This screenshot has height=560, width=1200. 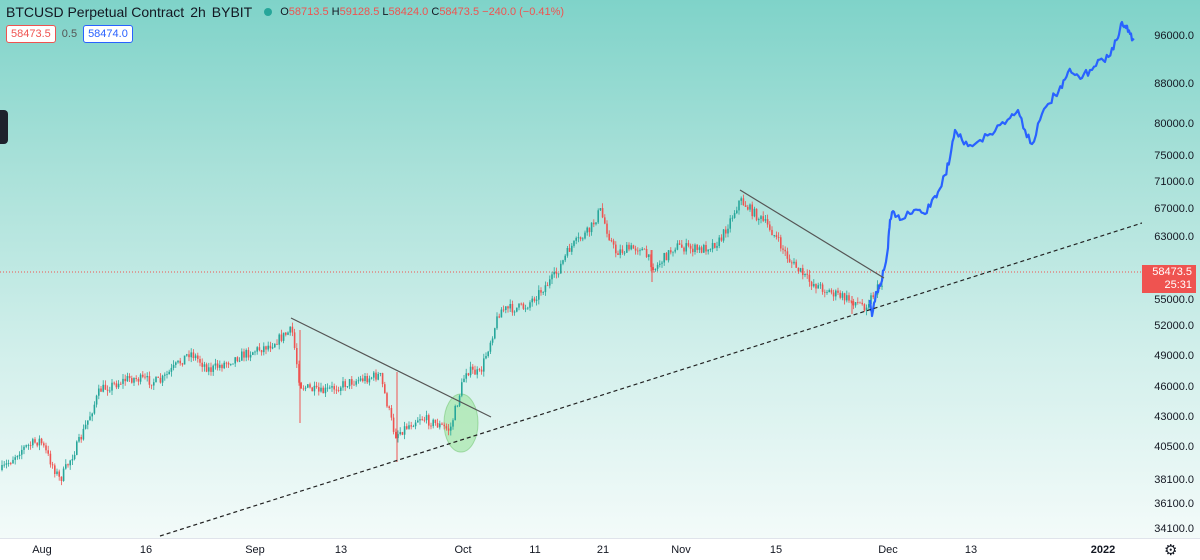 I want to click on time-axis: Aug 16 Sep 13 Oct 11 21 Nov 15 Dec 13 2022, so click(x=571, y=549).